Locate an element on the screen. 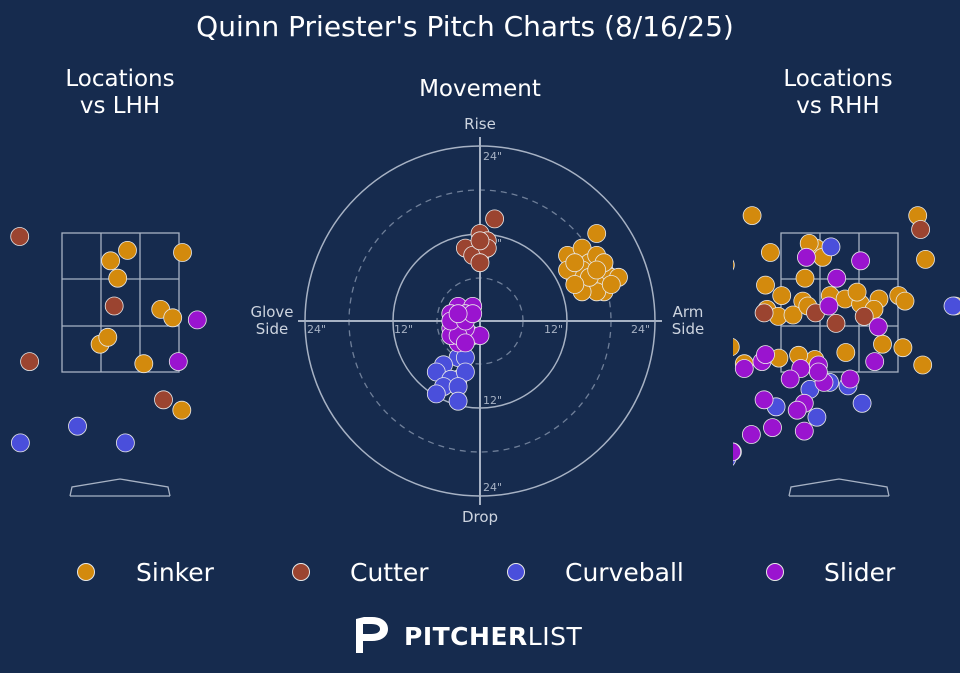  brand-text-light: LIST is located at coordinates (555, 636).